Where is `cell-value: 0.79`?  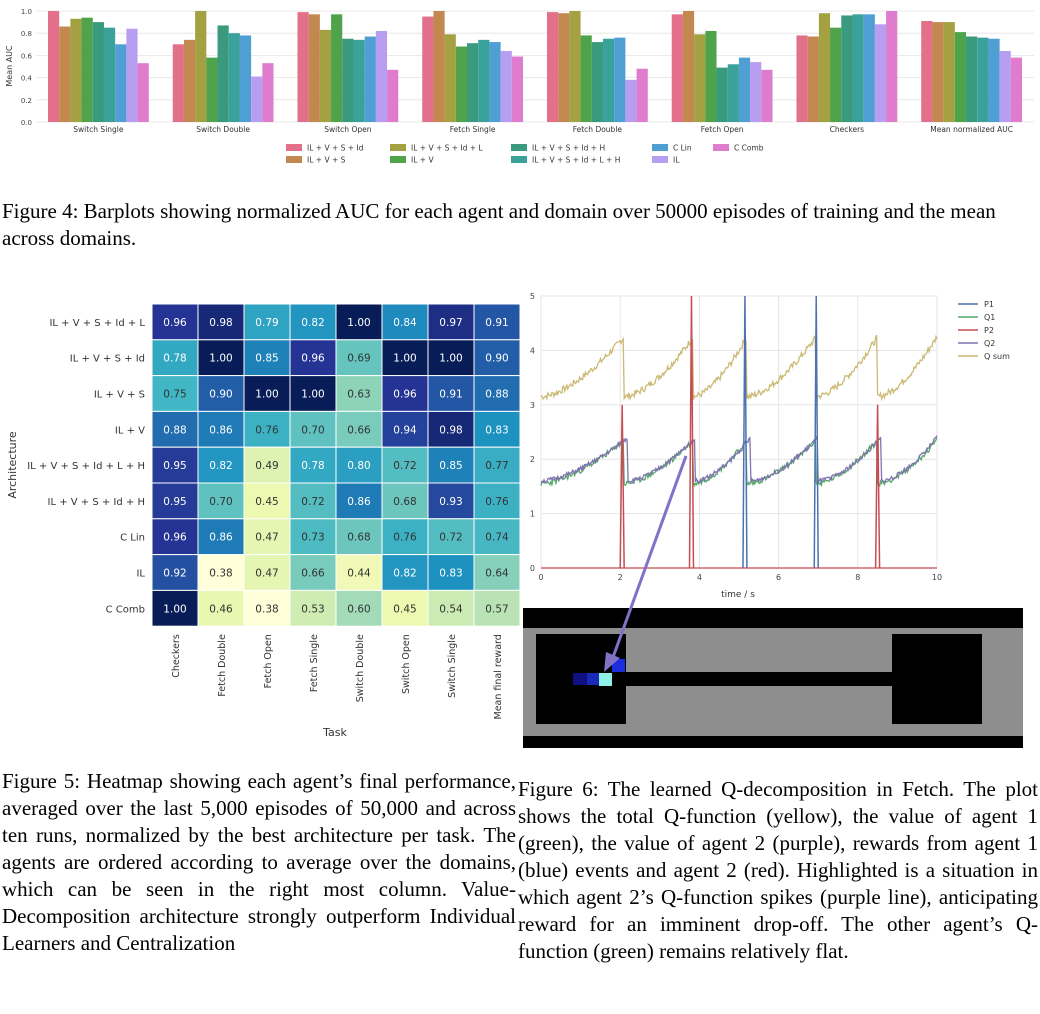
cell-value: 0.79 is located at coordinates (266, 323).